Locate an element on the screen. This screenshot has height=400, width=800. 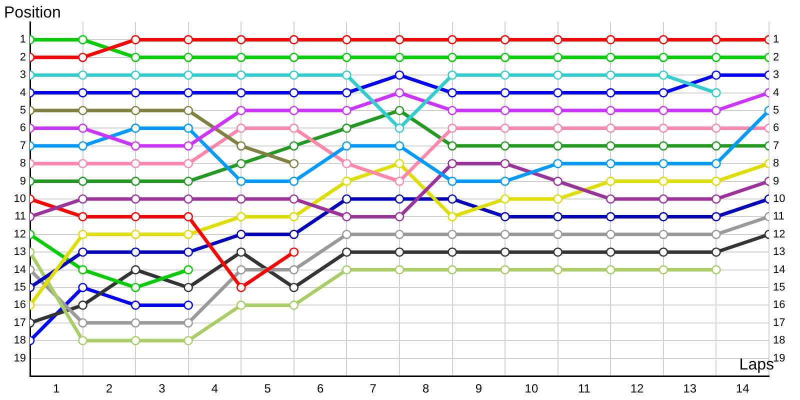
x-tick-label: 3 is located at coordinates (162, 389).